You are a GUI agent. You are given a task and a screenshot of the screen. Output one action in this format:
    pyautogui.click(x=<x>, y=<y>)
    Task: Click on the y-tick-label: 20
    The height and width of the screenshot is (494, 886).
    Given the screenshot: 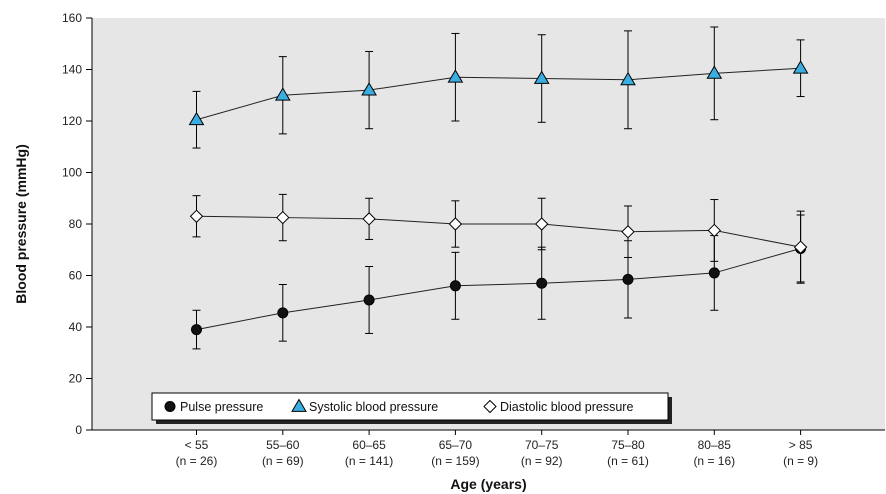 What is the action you would take?
    pyautogui.click(x=76, y=379)
    